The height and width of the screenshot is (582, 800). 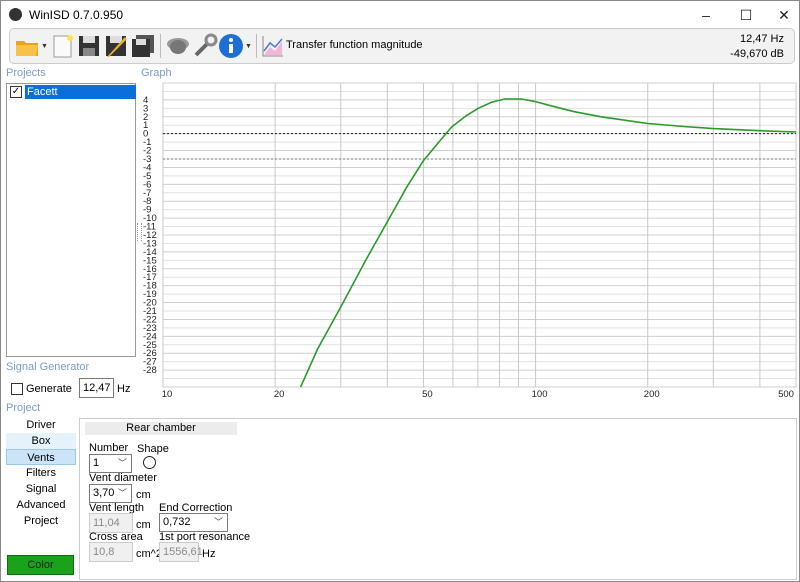 I want to click on save-as-icon, so click(x=116, y=46).